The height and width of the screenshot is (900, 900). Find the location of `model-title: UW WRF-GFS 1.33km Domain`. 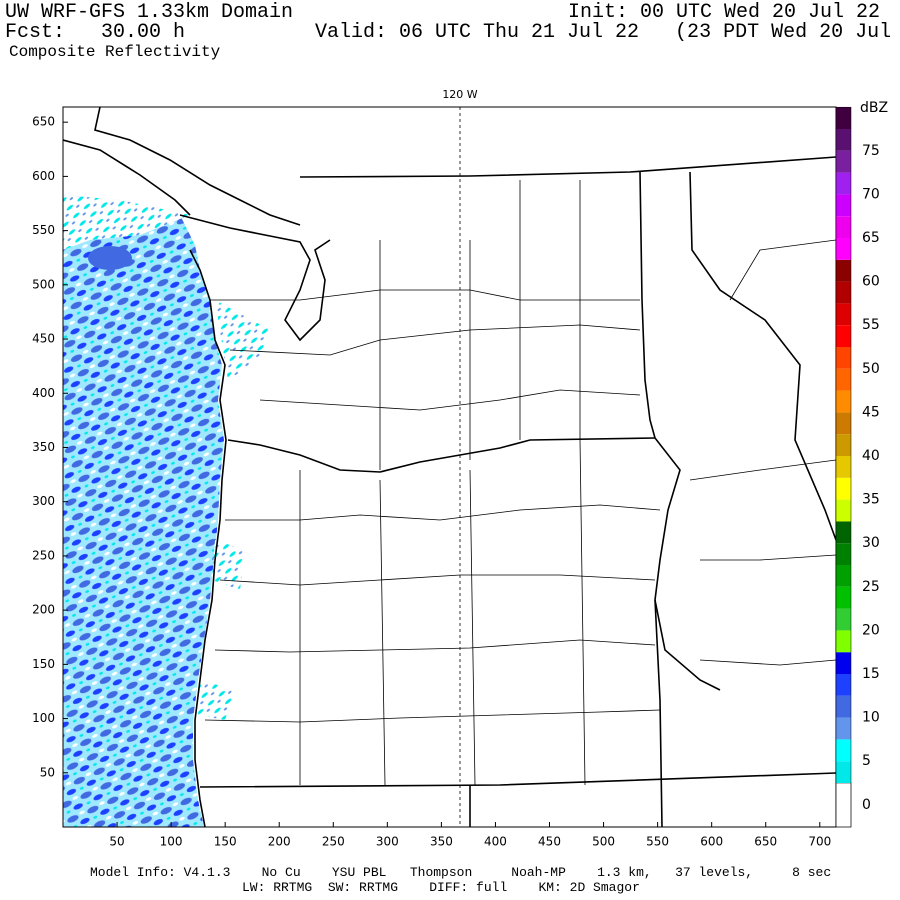

model-title: UW WRF-GFS 1.33km Domain is located at coordinates (149, 12).